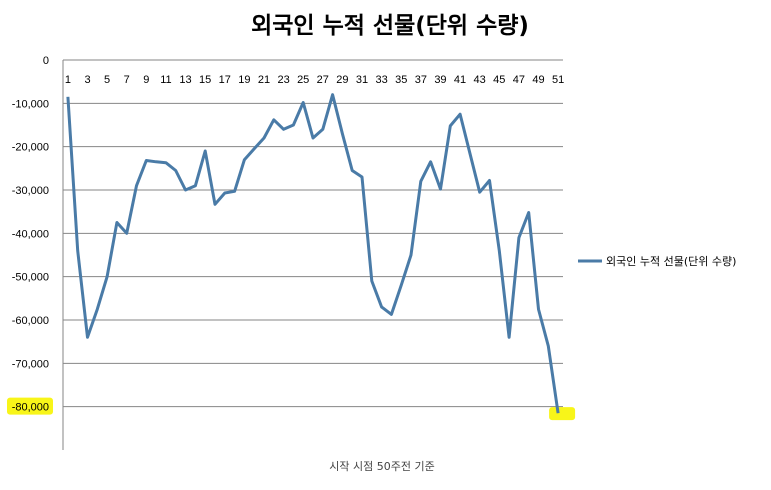 The height and width of the screenshot is (490, 771). I want to click on x-tick-label: 39, so click(440, 80).